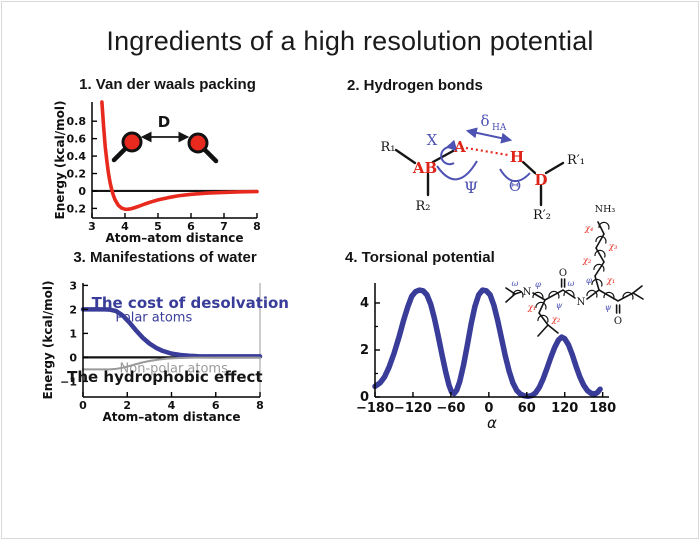 The width and height of the screenshot is (700, 540). What do you see at coordinates (553, 329) in the screenshot?
I see `leucine-sidechain-branch` at bounding box center [553, 329].